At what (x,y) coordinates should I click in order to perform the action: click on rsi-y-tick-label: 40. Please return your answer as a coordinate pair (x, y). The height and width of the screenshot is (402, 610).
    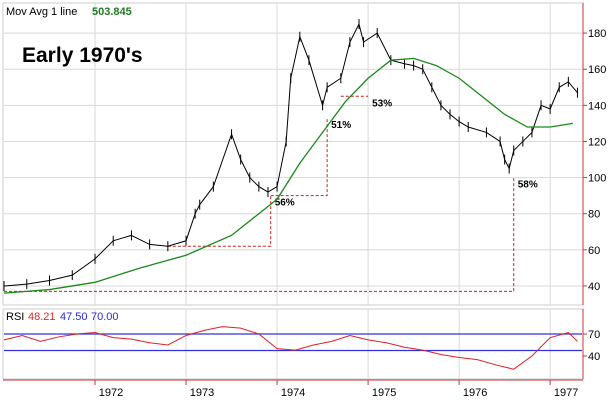
    Looking at the image, I should click on (594, 357).